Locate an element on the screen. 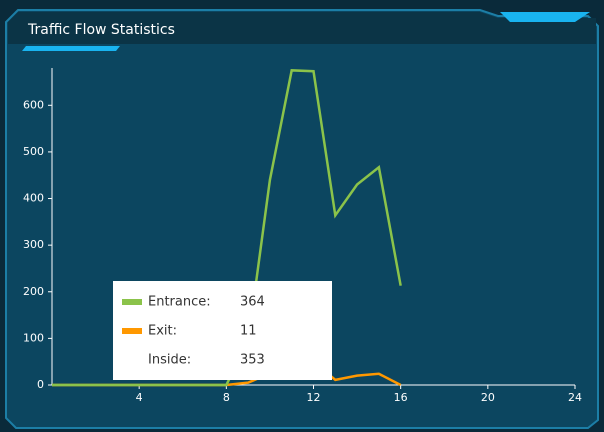 The width and height of the screenshot is (604, 432). y-tick-label: 300 is located at coordinates (33, 244).